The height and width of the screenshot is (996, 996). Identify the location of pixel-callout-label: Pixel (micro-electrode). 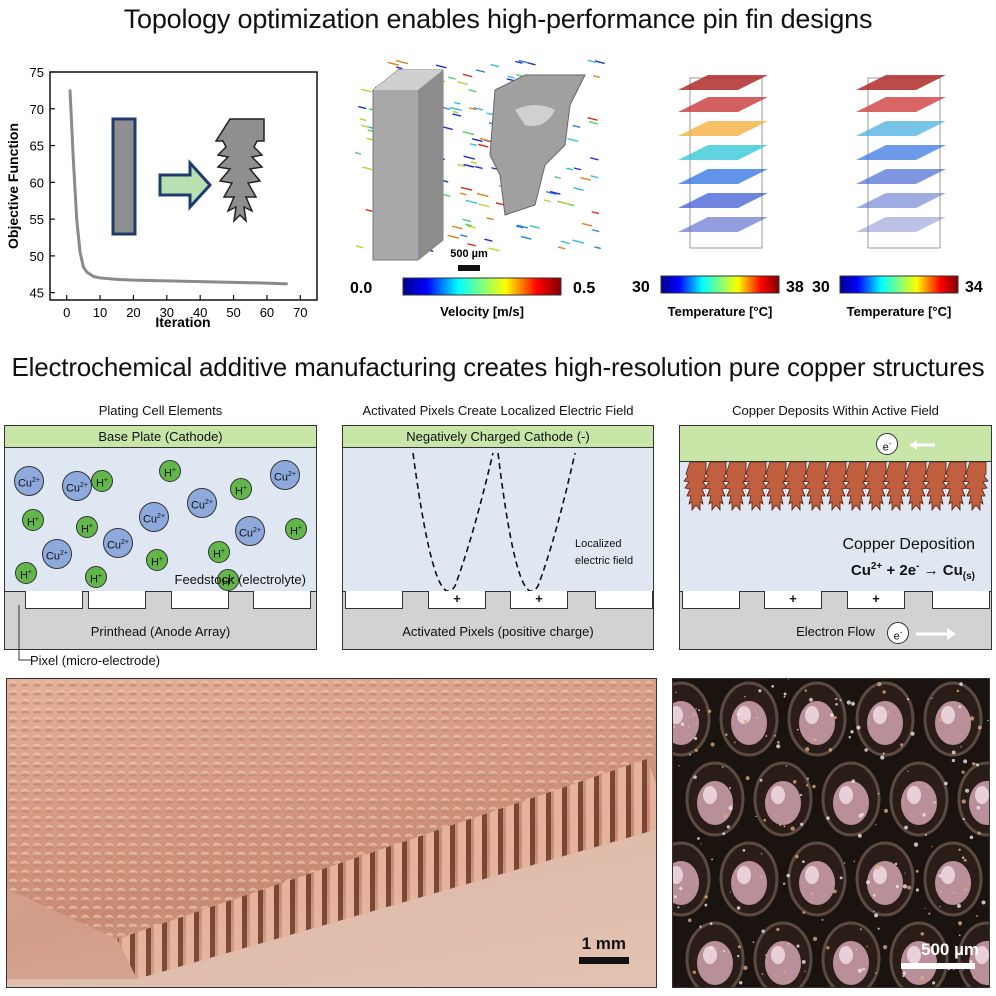
(95, 660).